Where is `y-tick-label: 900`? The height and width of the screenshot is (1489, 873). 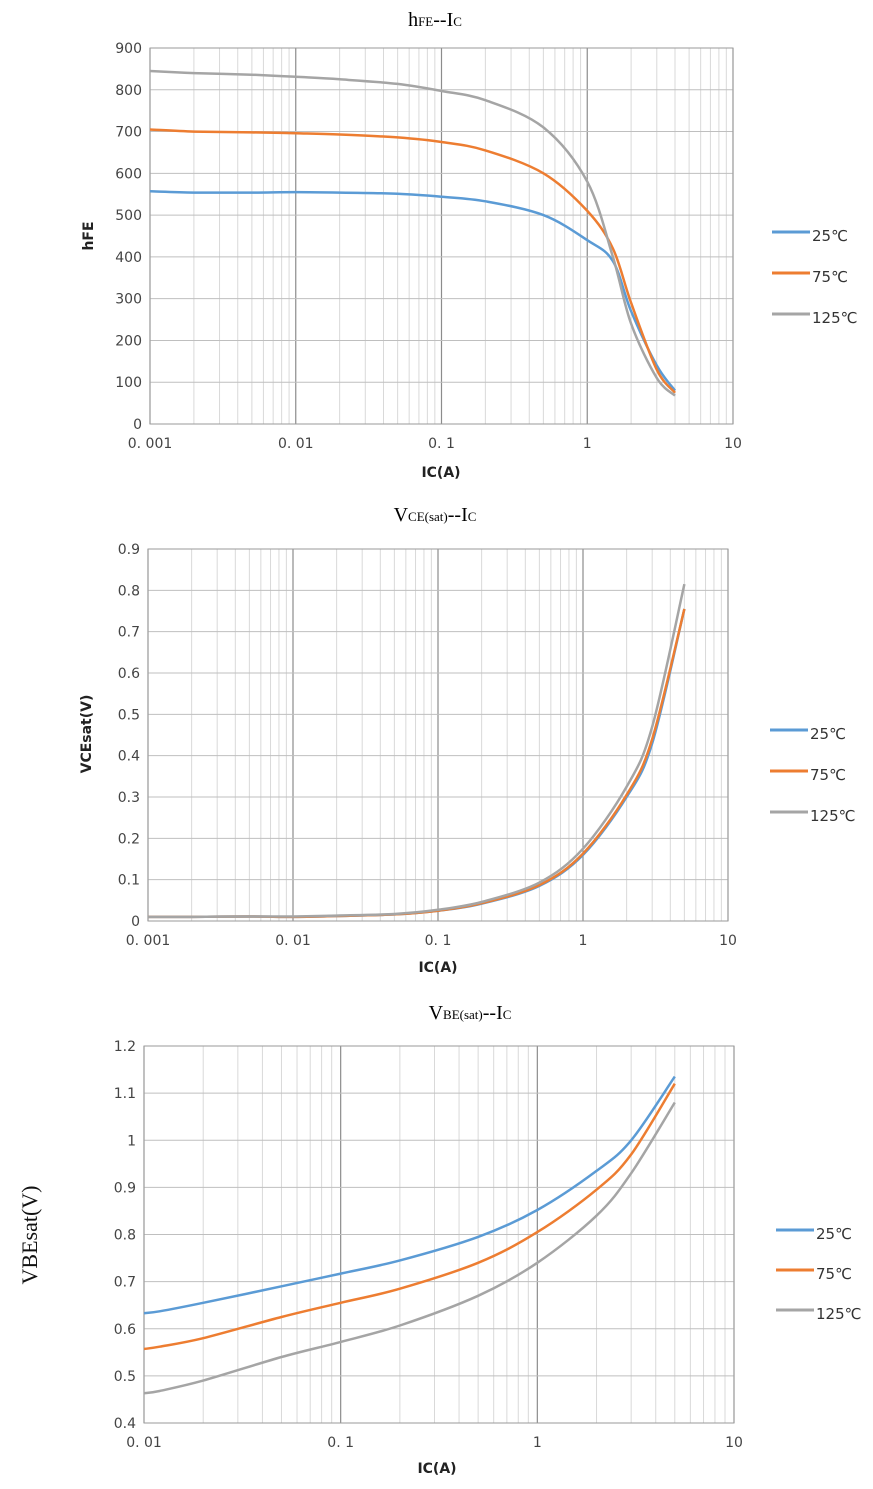
y-tick-label: 900 is located at coordinates (128, 49).